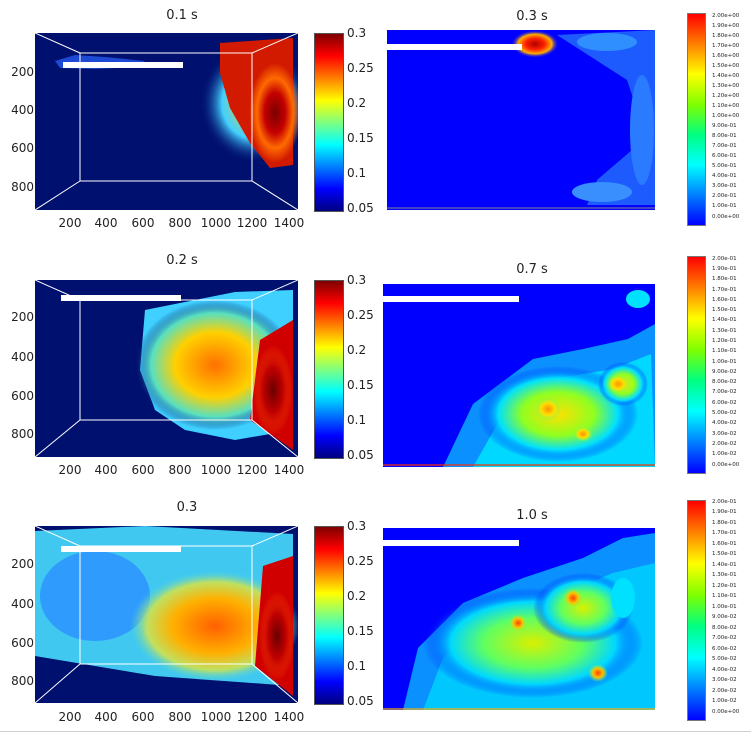 The height and width of the screenshot is (734, 751). What do you see at coordinates (724, 628) in the screenshot?
I see `colorbar-label: 8.00e-02` at bounding box center [724, 628].